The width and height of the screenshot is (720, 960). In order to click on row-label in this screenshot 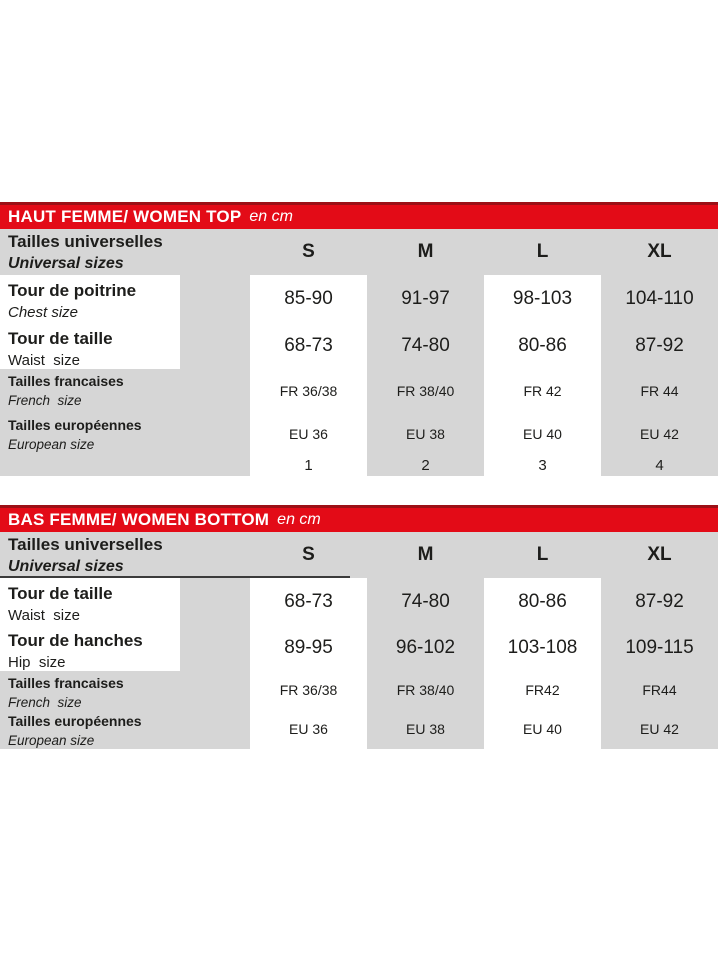, I will do `click(125, 465)`.